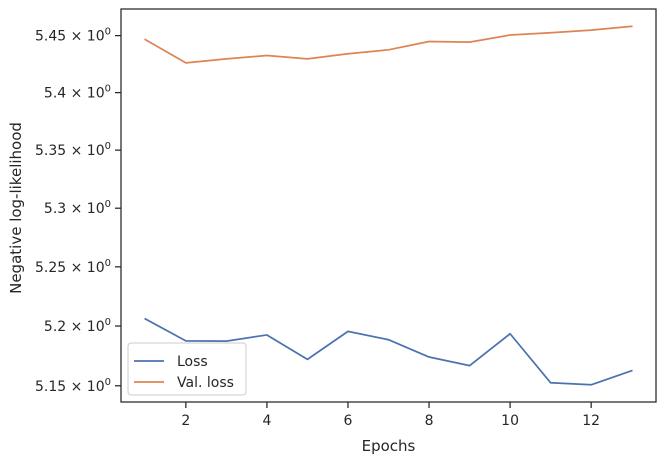  What do you see at coordinates (591, 421) in the screenshot?
I see `x-tick-label: 12` at bounding box center [591, 421].